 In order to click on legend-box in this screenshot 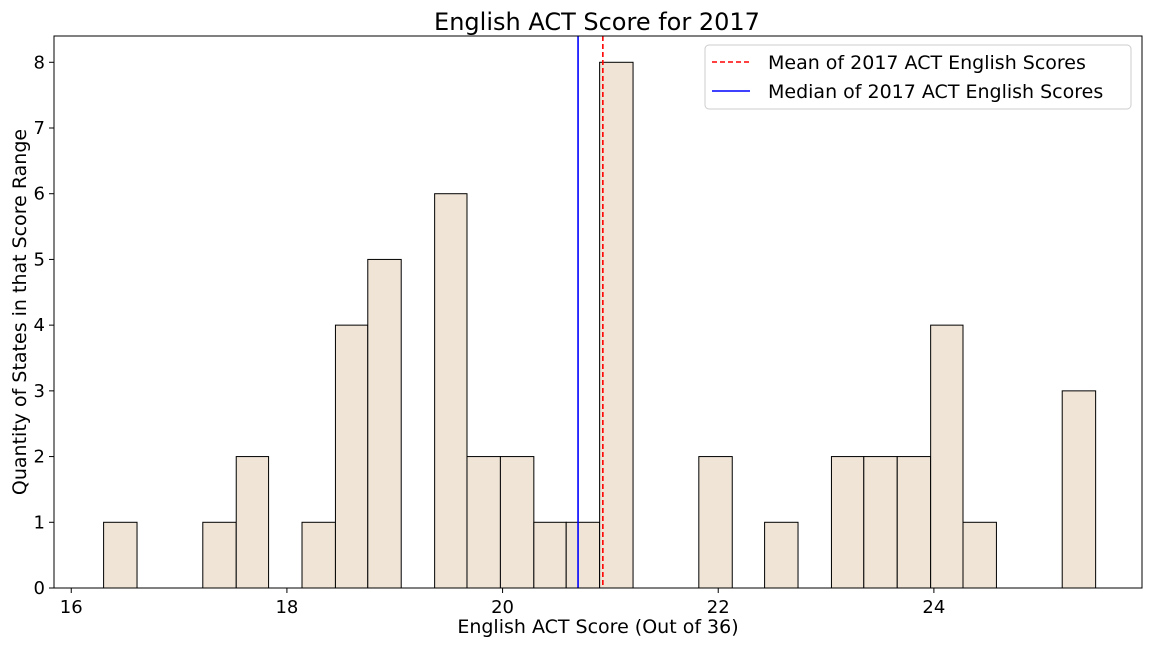, I will do `click(918, 77)`.